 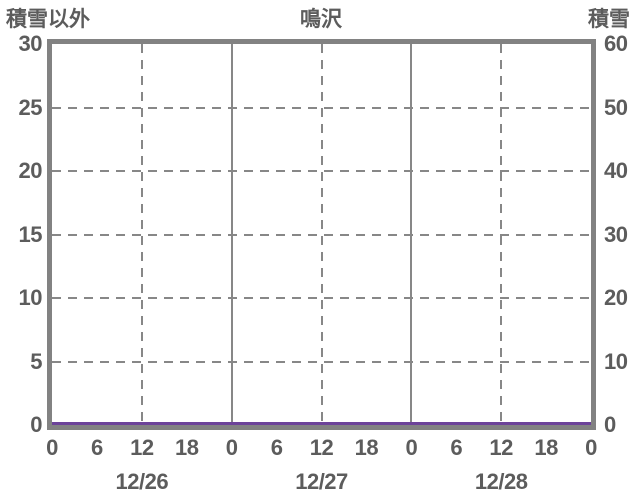 I want to click on left-axis-tick-label: 0, so click(x=36, y=424).